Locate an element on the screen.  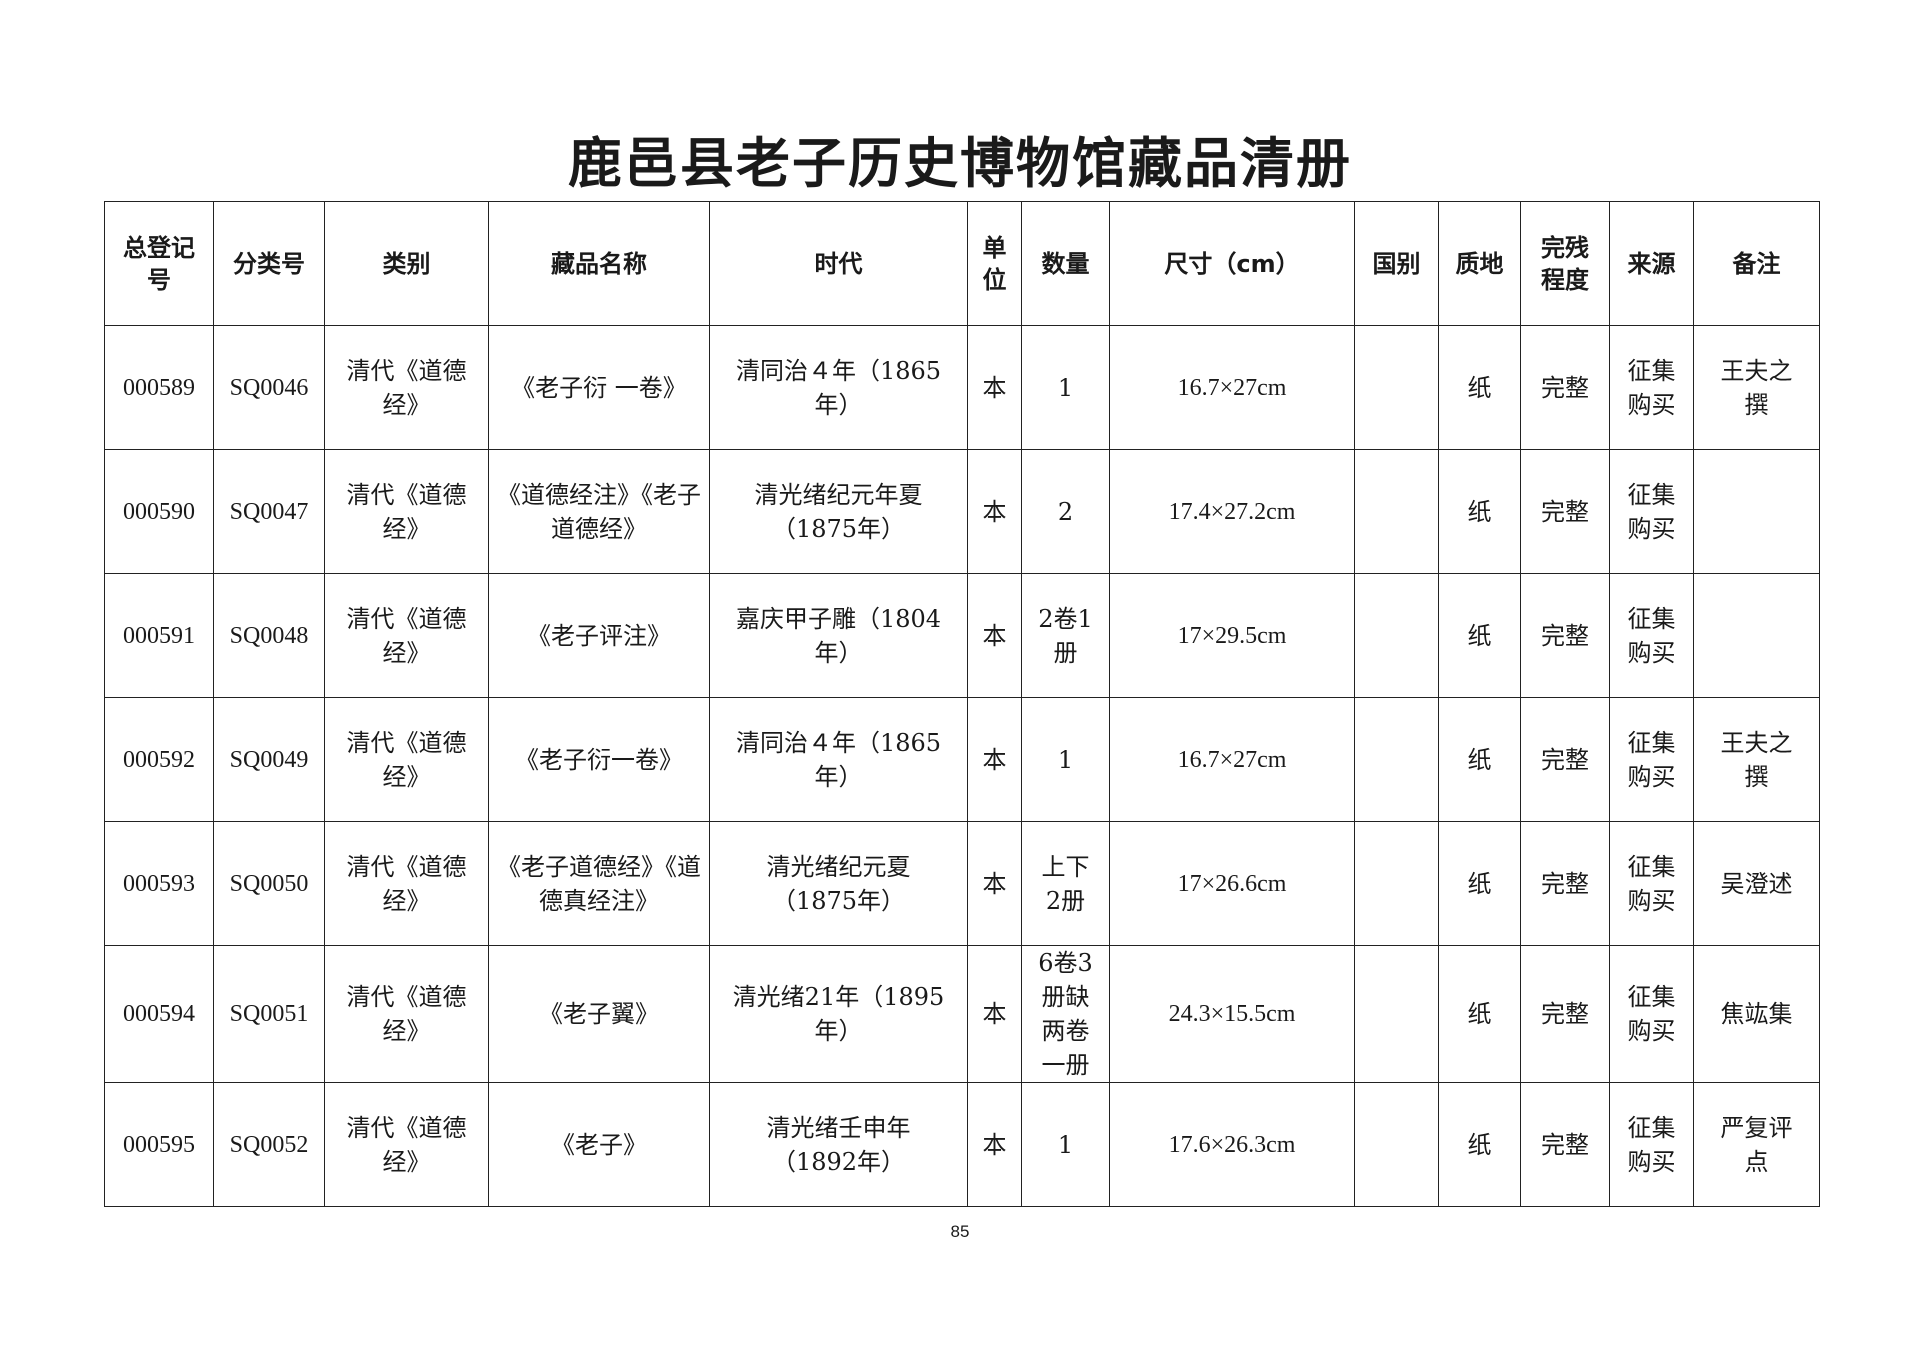
cell-size: 17×29.5cm is located at coordinates (1232, 635).